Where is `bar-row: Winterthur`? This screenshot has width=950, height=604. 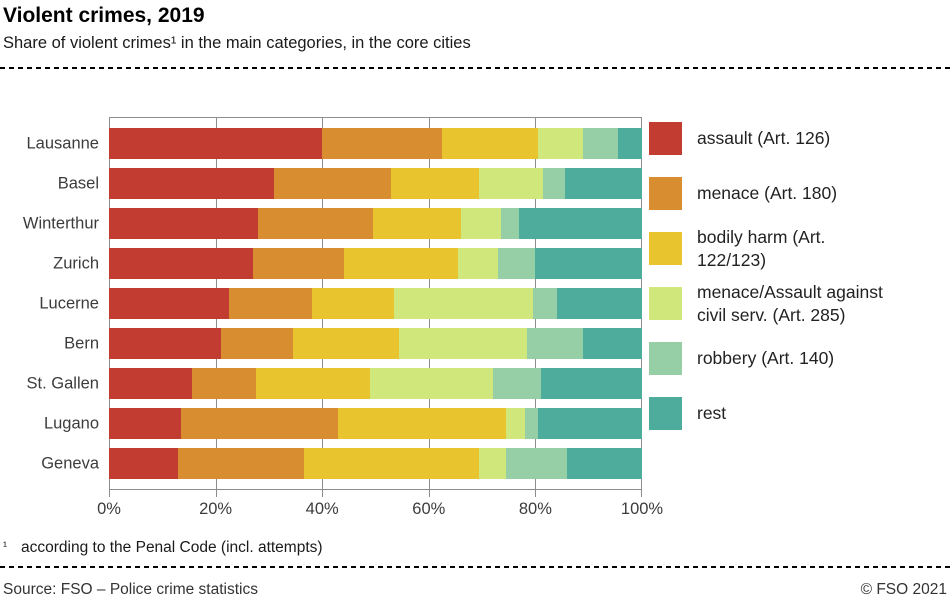 bar-row: Winterthur is located at coordinates (332, 223).